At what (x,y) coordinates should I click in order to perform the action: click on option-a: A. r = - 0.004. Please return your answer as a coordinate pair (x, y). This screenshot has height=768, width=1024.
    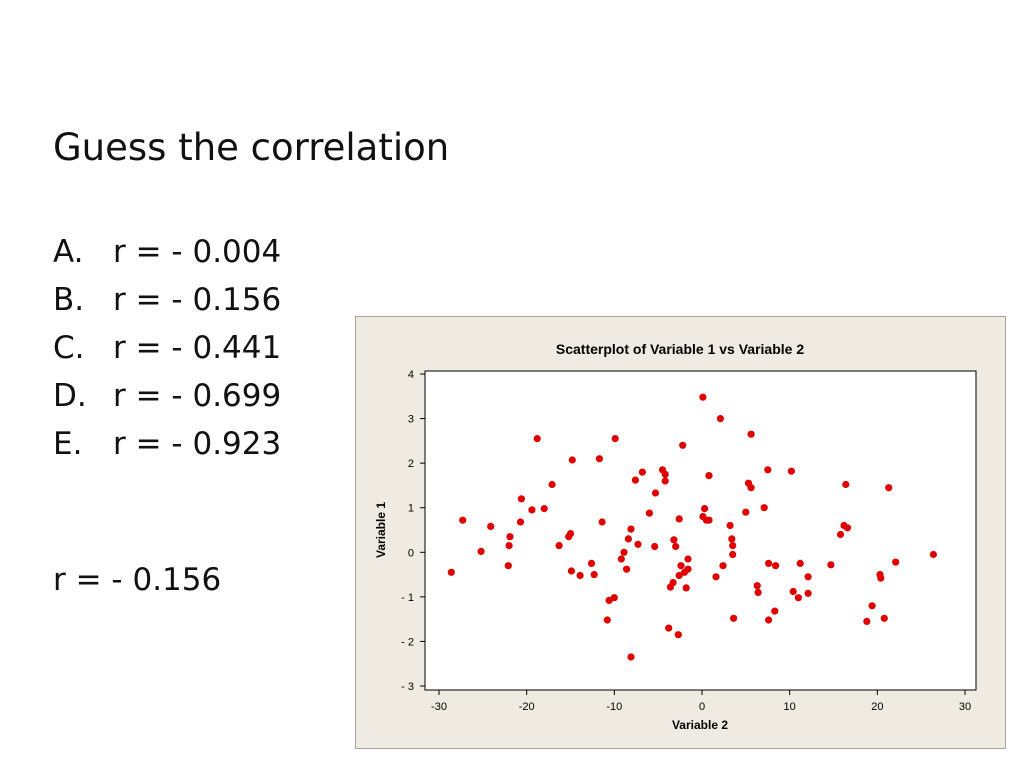
    Looking at the image, I should click on (167, 252).